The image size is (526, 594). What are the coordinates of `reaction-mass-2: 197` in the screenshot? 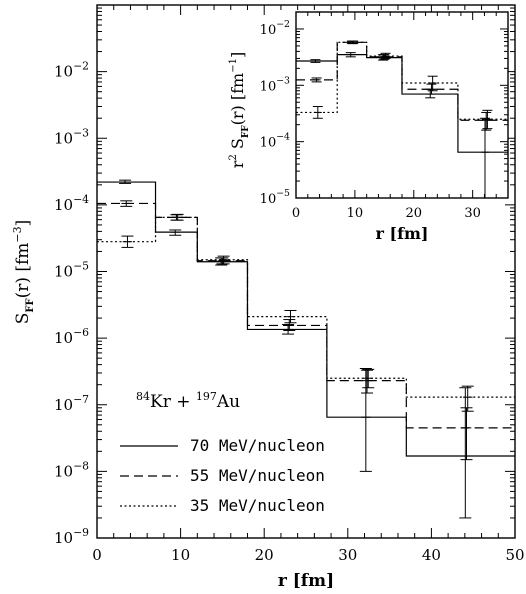 It's located at (206, 396).